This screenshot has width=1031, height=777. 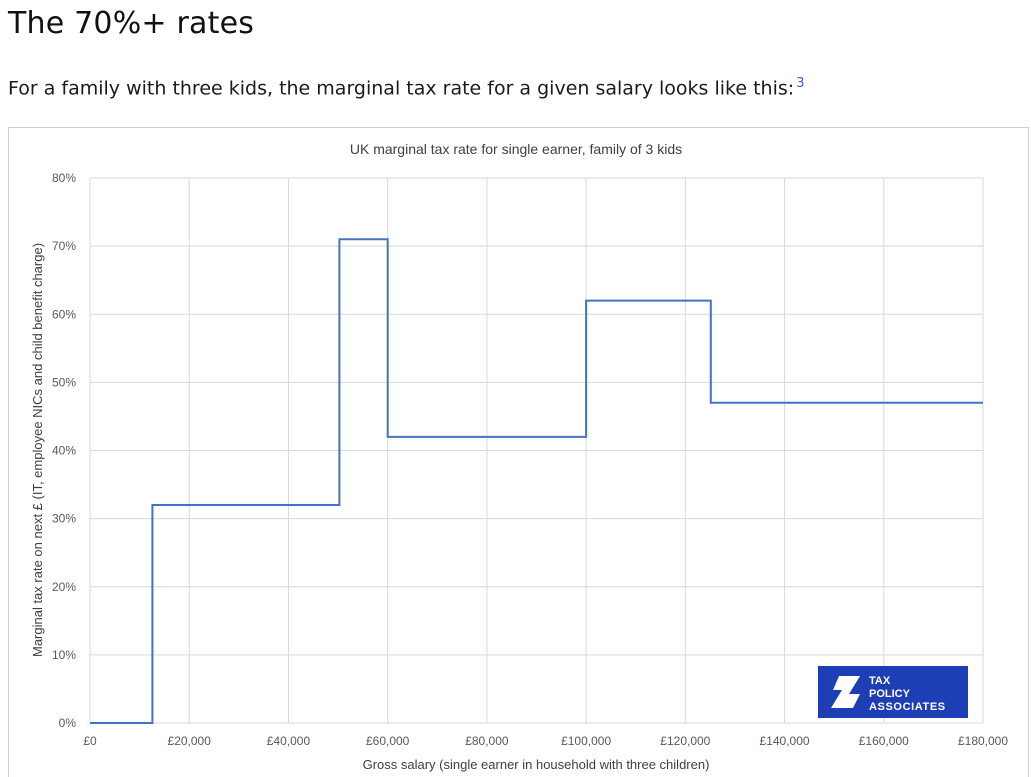 I want to click on x-tick-label: £80,000, so click(x=487, y=741).